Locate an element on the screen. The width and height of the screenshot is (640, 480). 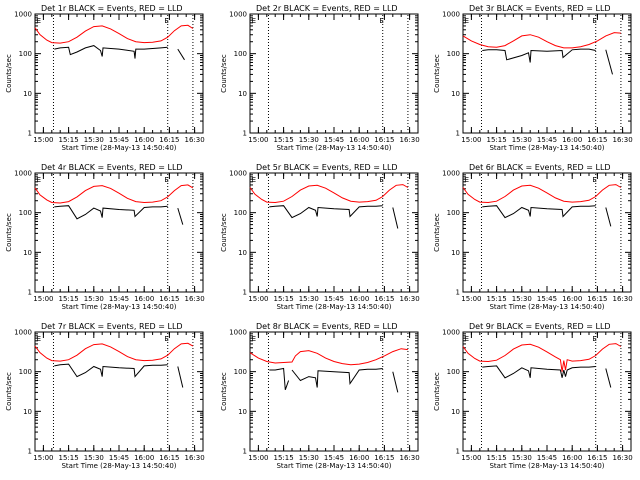
chart-title: Det 3r BLACK = Events, RED = LLD is located at coordinates (540, 8).